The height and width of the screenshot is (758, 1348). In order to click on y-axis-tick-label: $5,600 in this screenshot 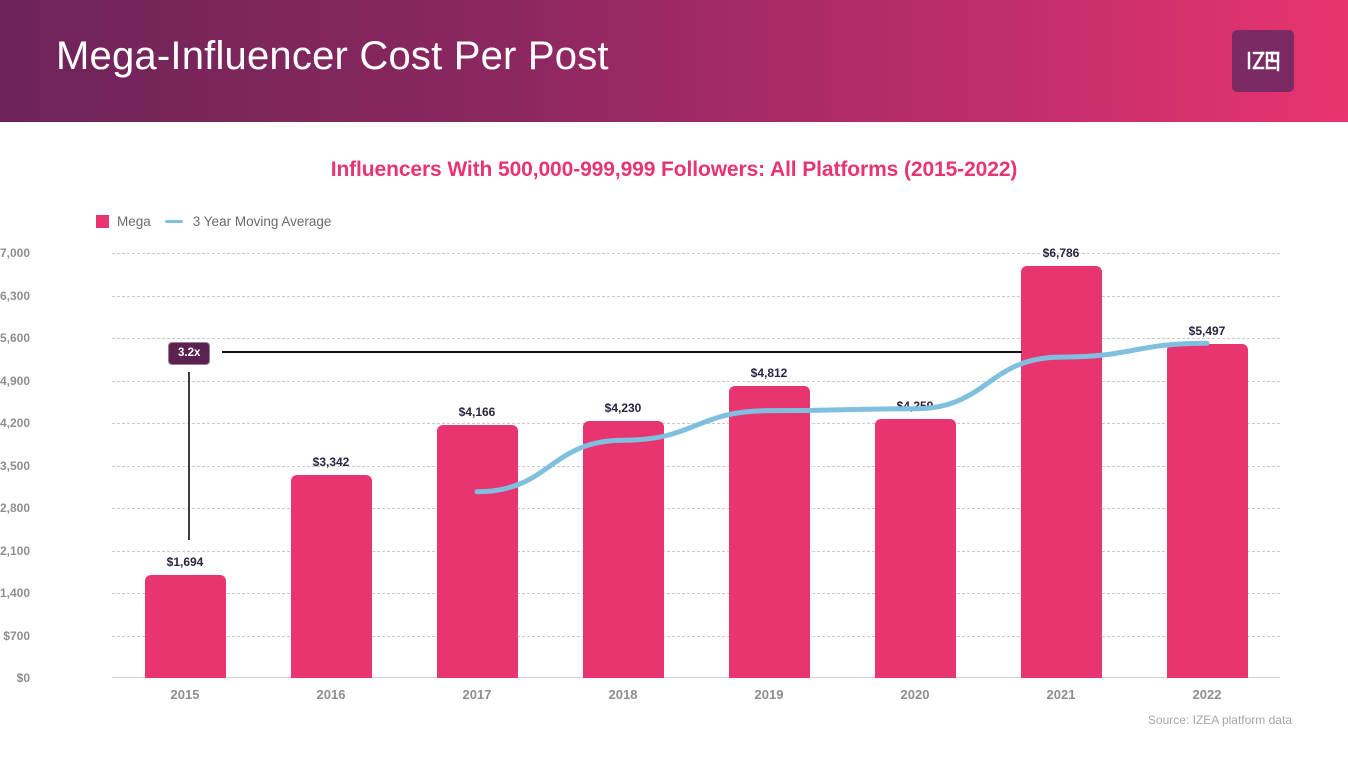, I will do `click(15, 338)`.